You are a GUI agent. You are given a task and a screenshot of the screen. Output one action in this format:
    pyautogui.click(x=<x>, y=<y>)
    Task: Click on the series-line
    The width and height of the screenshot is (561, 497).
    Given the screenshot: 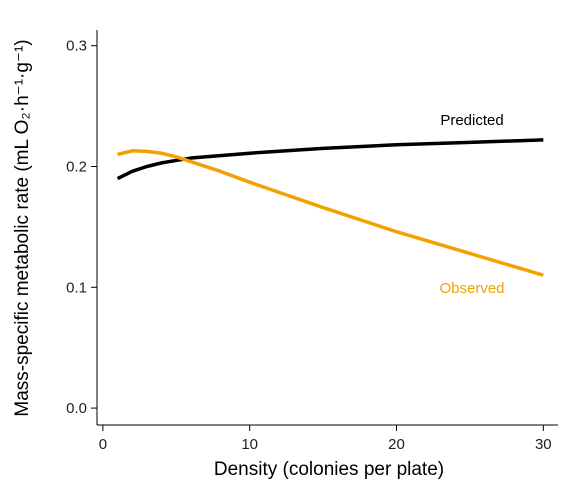 What is the action you would take?
    pyautogui.click(x=330, y=159)
    